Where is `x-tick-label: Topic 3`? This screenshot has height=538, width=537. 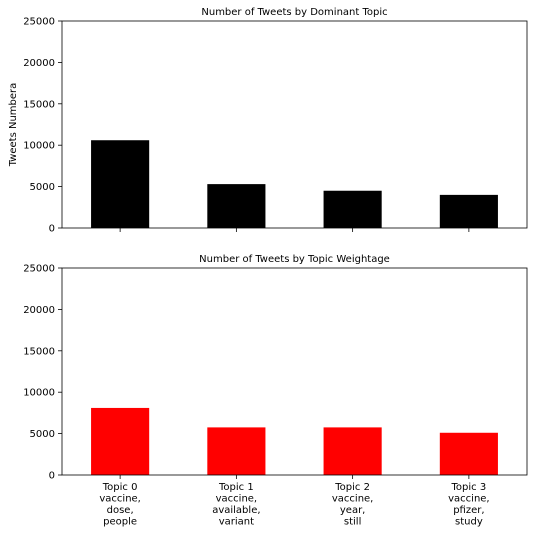
x-tick-label: Topic 3 is located at coordinates (469, 487).